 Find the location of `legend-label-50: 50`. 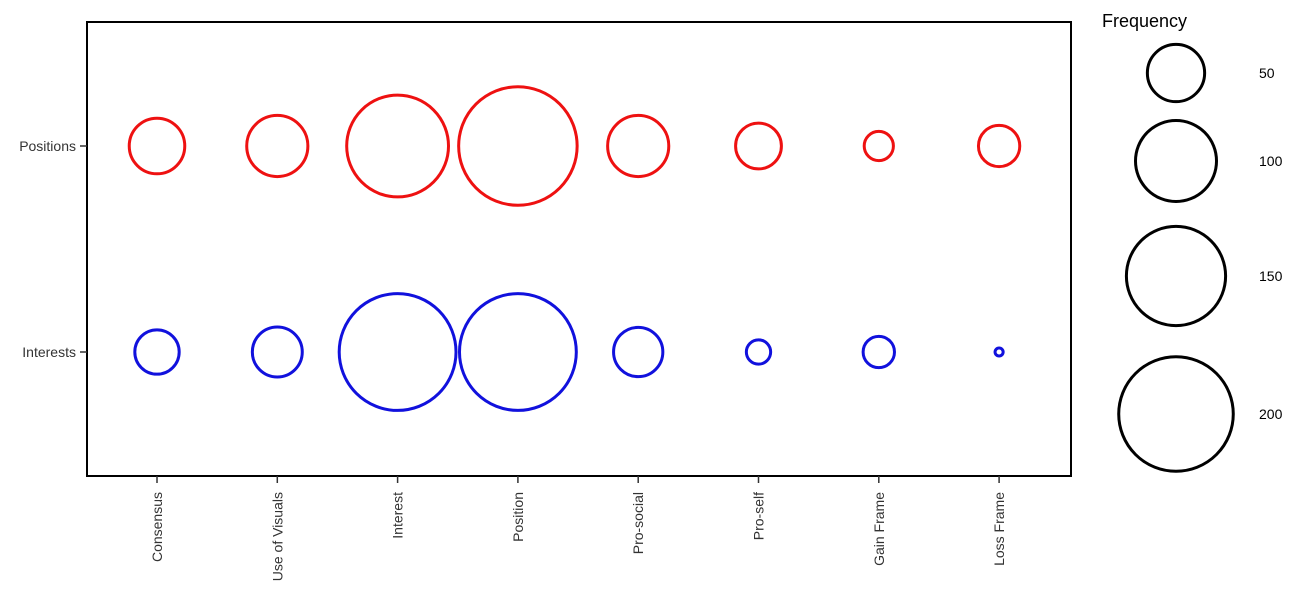

legend-label-50: 50 is located at coordinates (1267, 73).